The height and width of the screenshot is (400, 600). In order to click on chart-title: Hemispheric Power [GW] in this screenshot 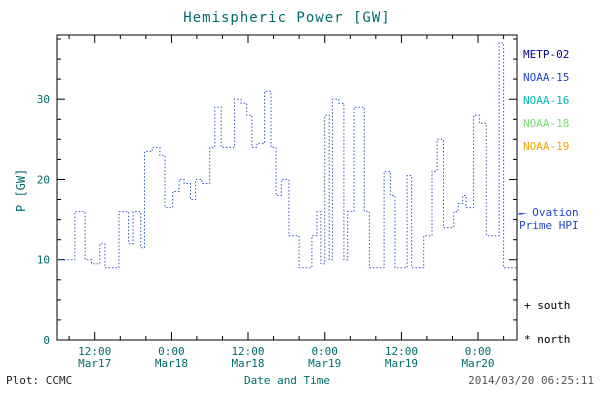, I will do `click(287, 18)`.